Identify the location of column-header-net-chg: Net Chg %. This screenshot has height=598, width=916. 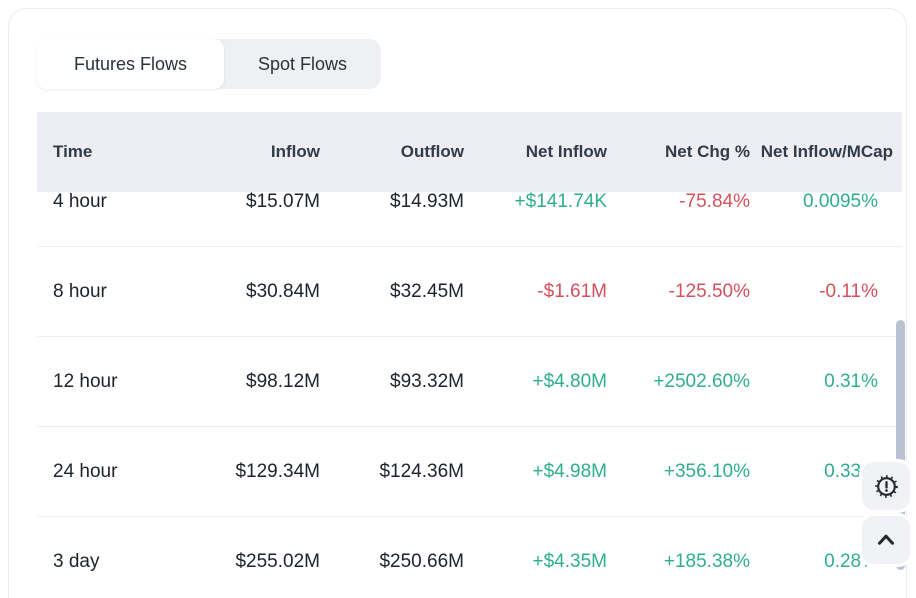
(707, 151).